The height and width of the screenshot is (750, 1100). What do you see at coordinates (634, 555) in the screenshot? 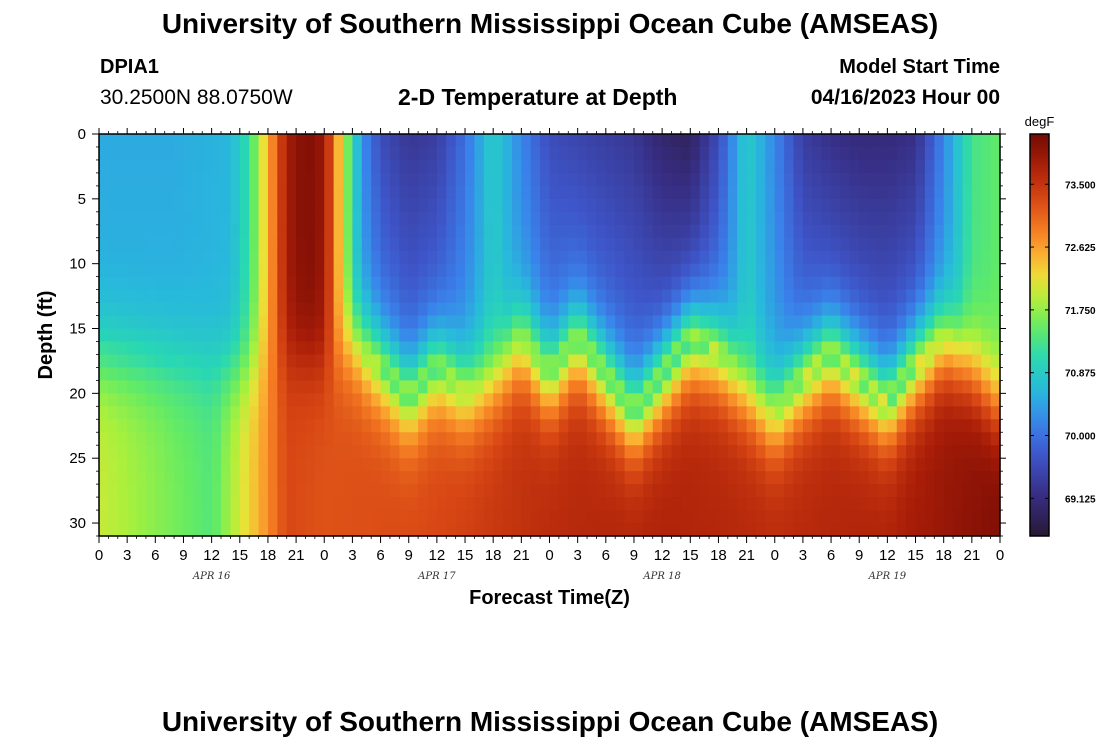
I see `x-tick-label: 9` at bounding box center [634, 555].